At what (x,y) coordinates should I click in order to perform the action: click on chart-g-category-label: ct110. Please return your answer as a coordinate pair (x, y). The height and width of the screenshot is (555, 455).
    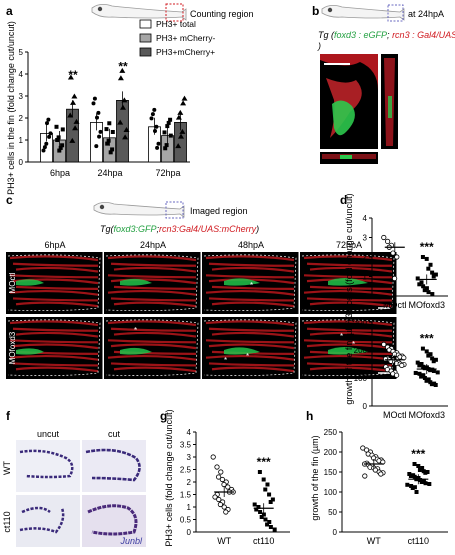
    Looking at the image, I should click on (263, 541).